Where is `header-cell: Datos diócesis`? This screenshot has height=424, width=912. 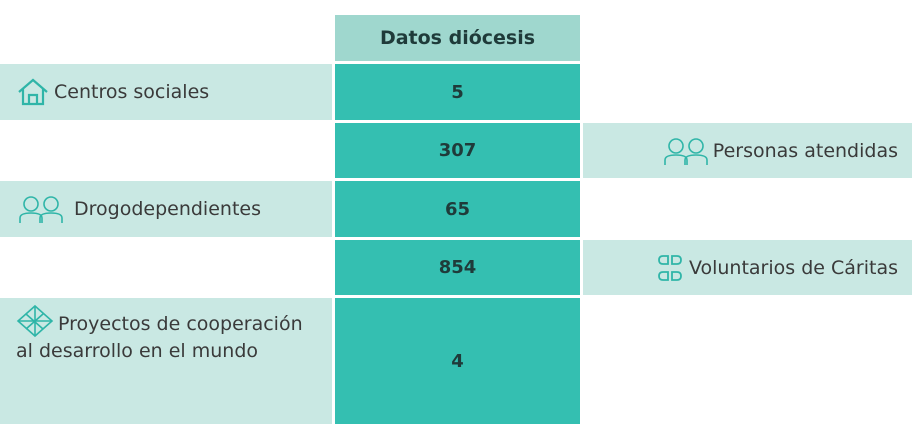
header-cell: Datos diócesis is located at coordinates (457, 38).